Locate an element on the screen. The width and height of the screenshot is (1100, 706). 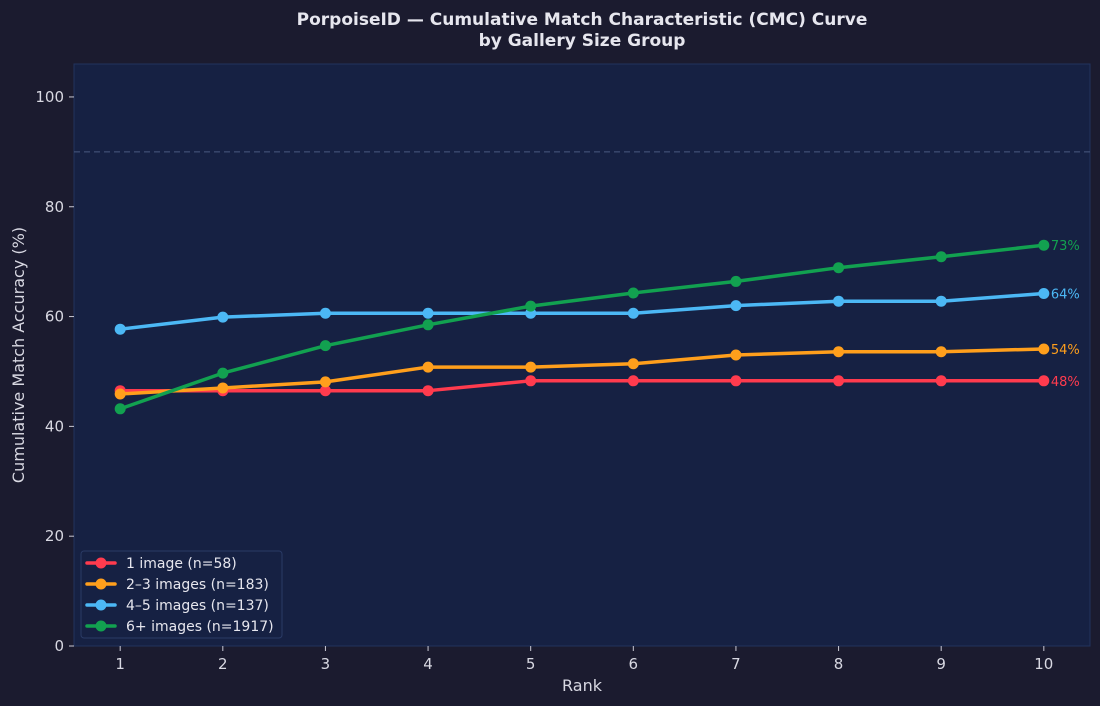
y-tick-label: 100 is located at coordinates (49, 97).